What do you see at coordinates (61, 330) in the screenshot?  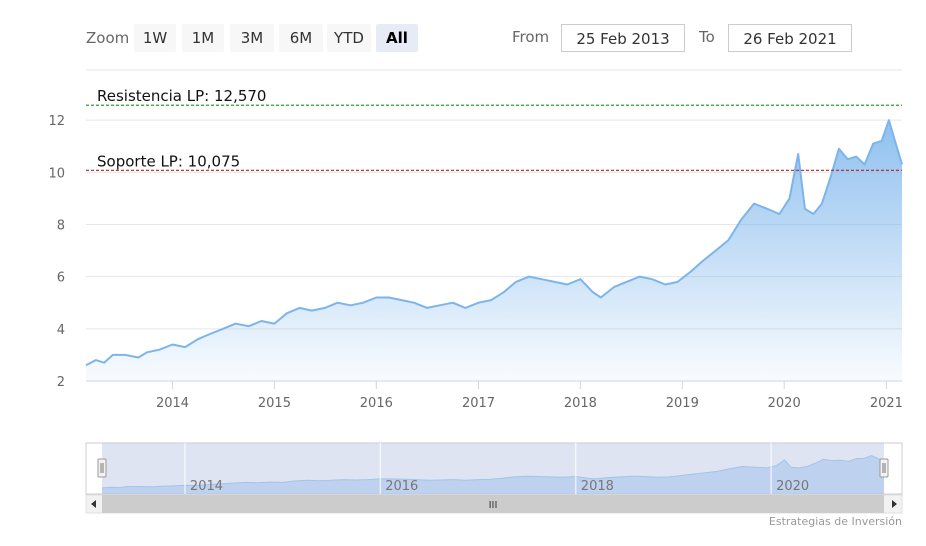 I see `y-tick-label: 4` at bounding box center [61, 330].